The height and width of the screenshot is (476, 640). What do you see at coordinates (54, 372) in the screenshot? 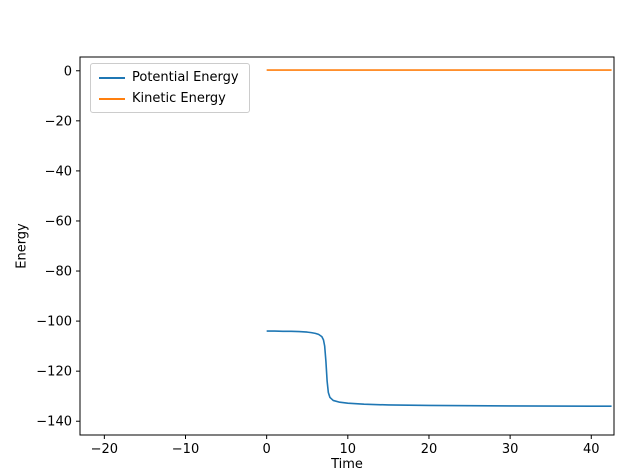
I see `y-tick-label: −120` at bounding box center [54, 372].